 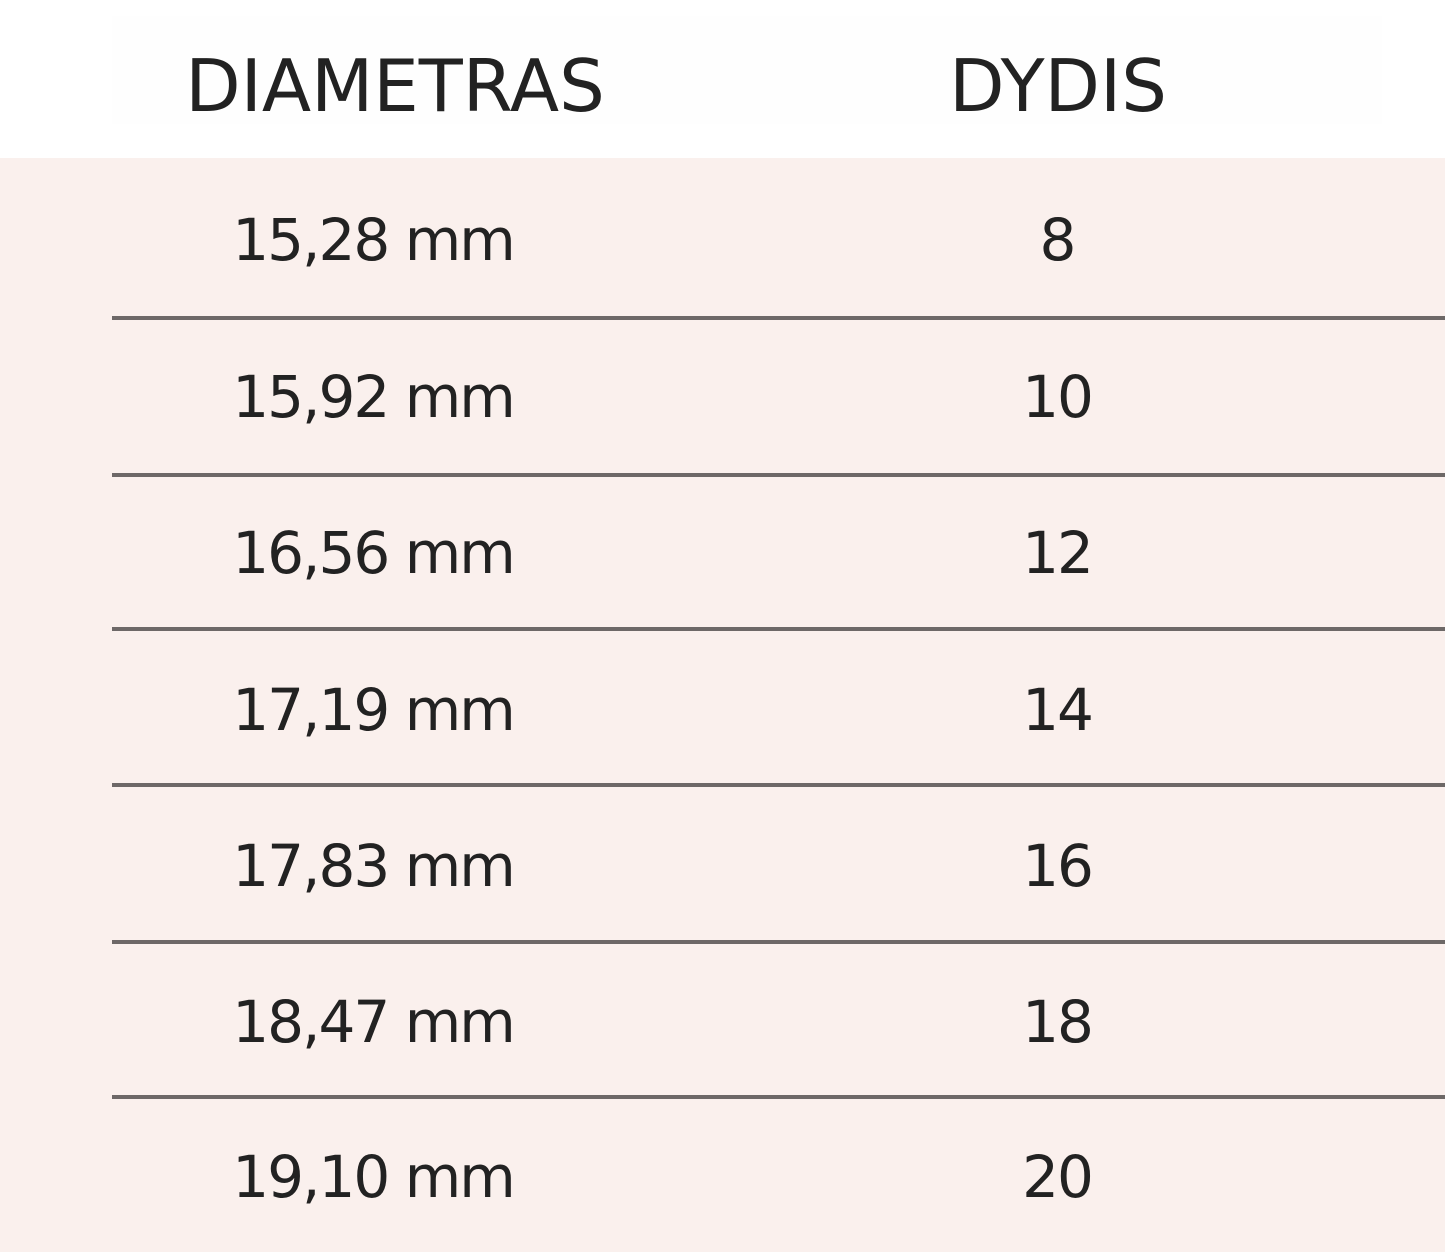 I want to click on diameter-cell: 19,10 mm, so click(x=373, y=1177).